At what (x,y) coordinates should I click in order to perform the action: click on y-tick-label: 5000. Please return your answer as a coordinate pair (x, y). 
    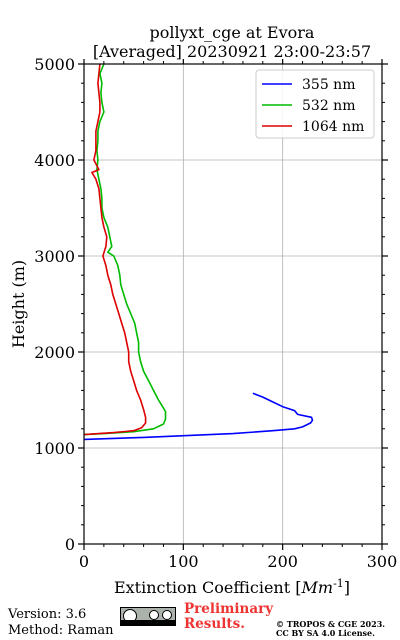
    Looking at the image, I should click on (54, 64).